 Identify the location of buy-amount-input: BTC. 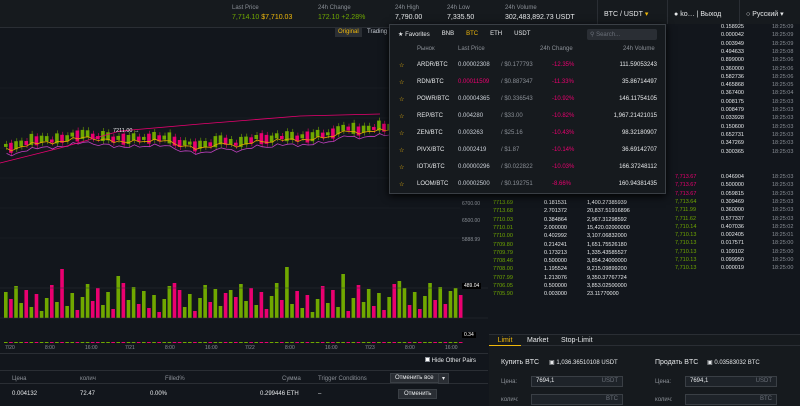
(577, 399).